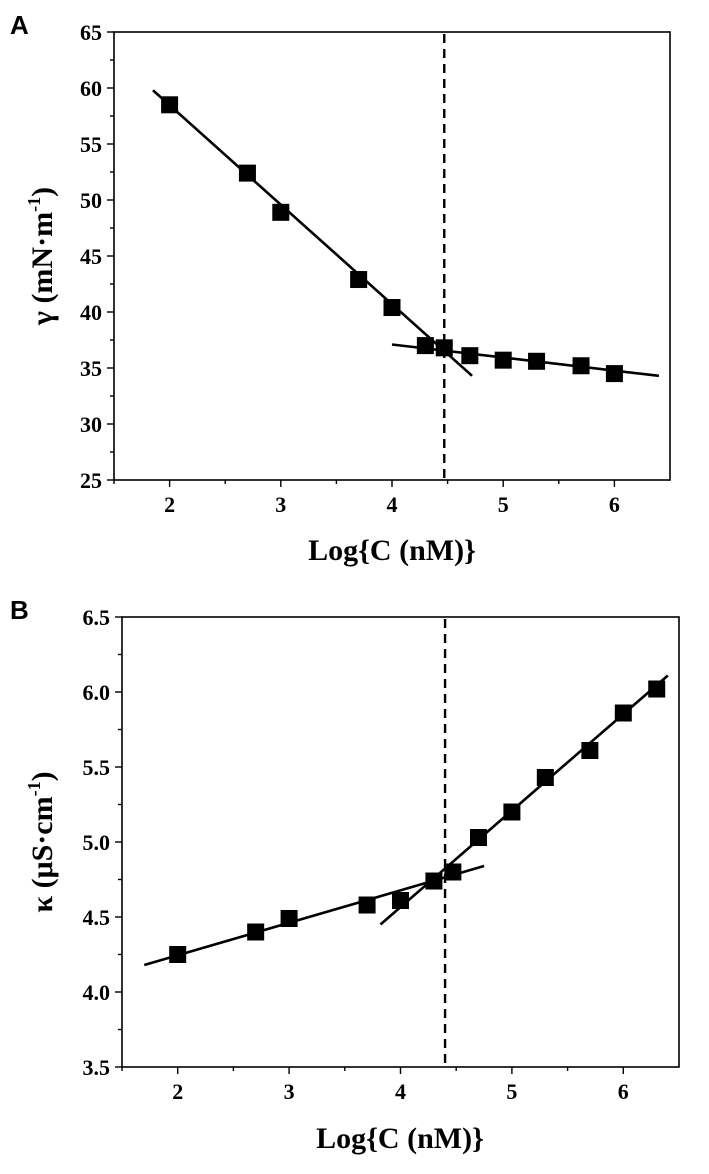  I want to click on y-axis-title-b-tail: ), so click(42, 776).